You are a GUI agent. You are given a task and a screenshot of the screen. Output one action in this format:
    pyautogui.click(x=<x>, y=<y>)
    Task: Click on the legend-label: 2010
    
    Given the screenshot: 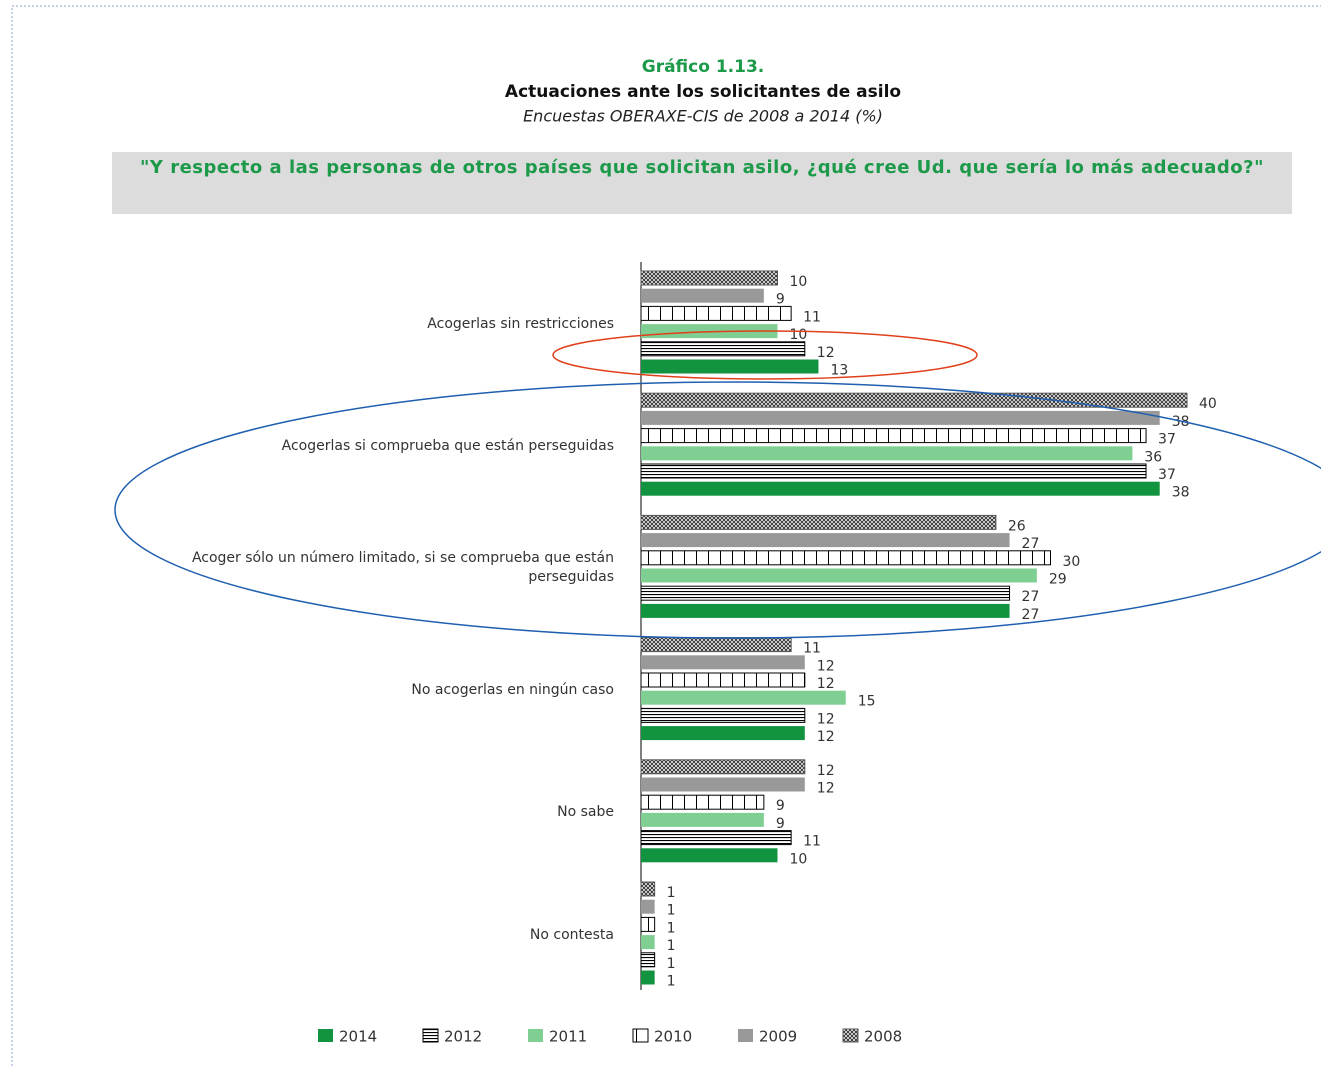 What is the action you would take?
    pyautogui.click(x=673, y=1037)
    